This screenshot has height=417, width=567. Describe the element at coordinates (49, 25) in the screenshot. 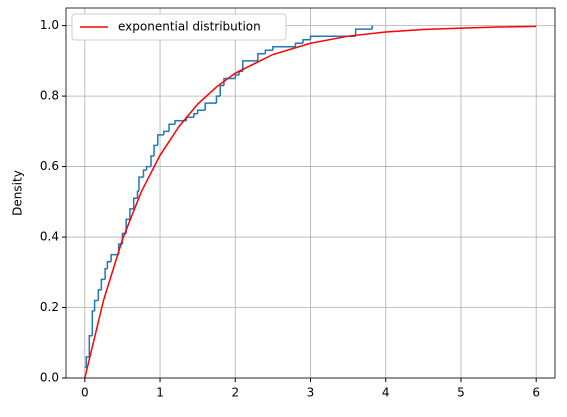

I see `y-tick-label: 1.0` at that location.